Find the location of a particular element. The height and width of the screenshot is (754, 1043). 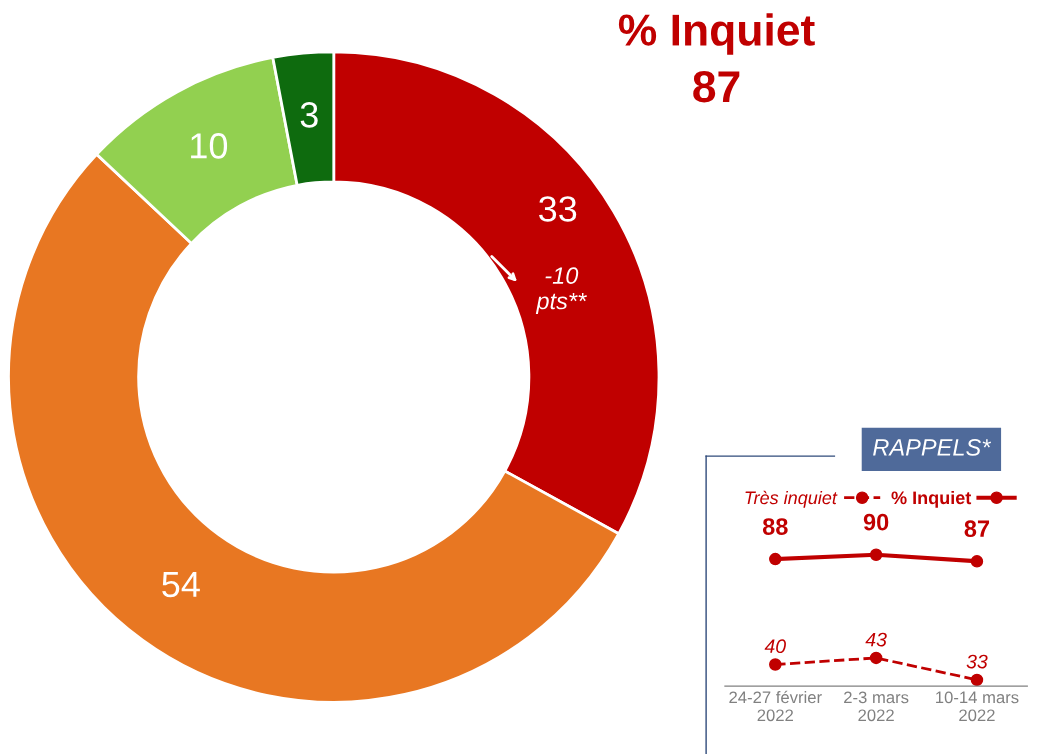

data-label: 54 is located at coordinates (181, 585).